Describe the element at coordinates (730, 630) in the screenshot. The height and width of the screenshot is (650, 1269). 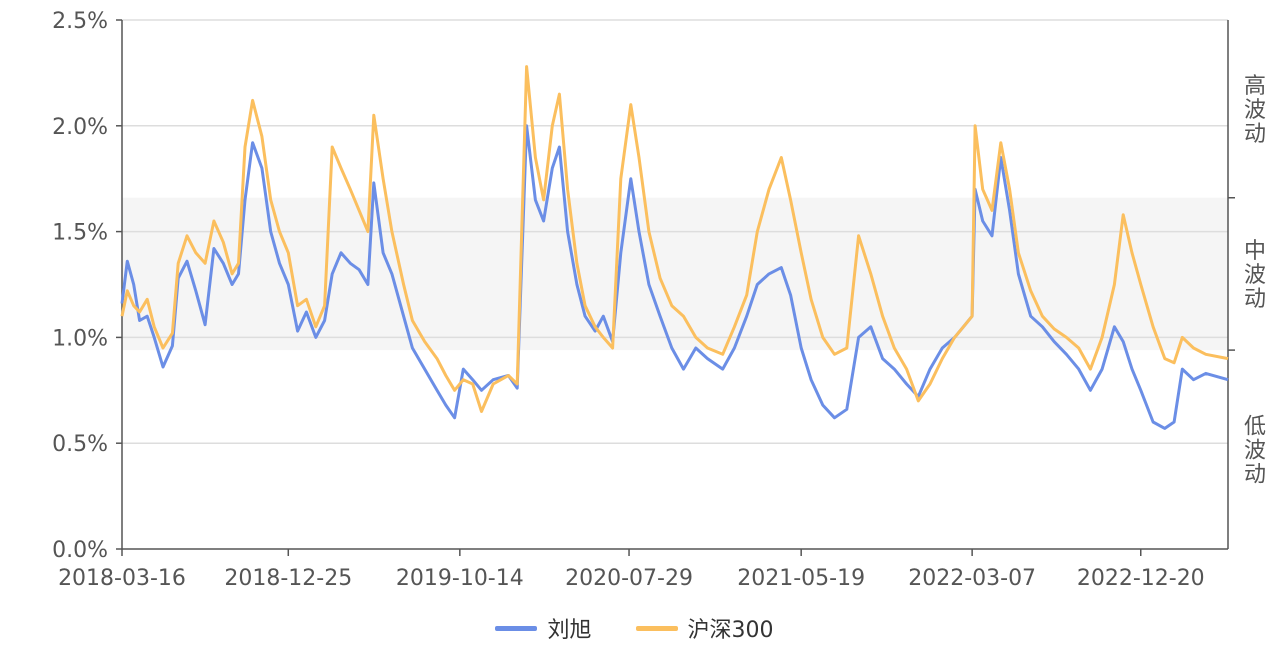
I see `legend-label-csi300: 沪深300` at that location.